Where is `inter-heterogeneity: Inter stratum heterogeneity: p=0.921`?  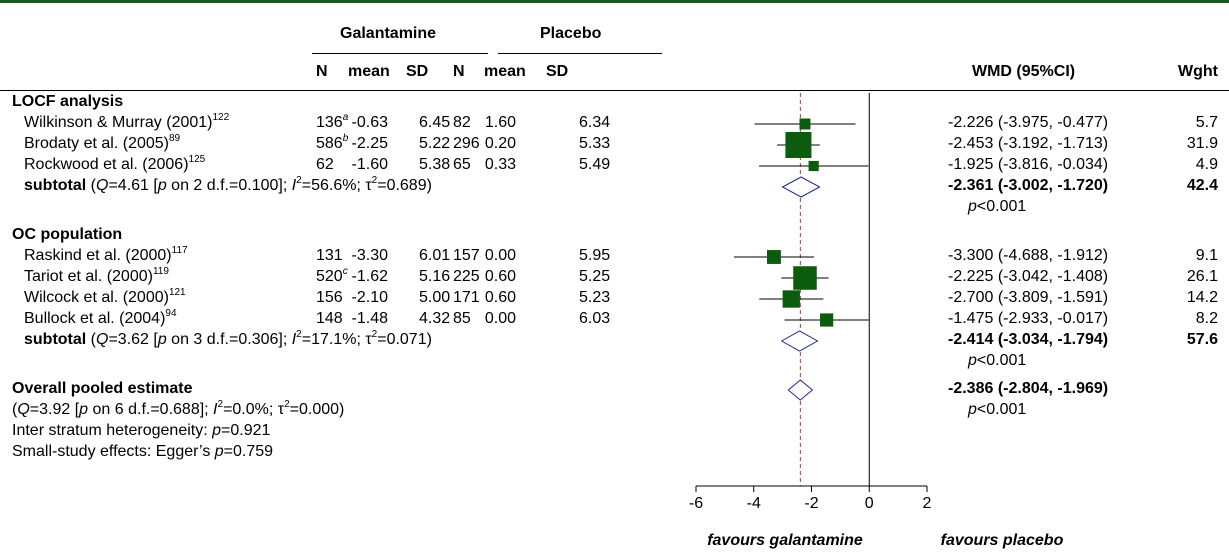 inter-heterogeneity: Inter stratum heterogeneity: p=0.921 is located at coordinates (141, 430).